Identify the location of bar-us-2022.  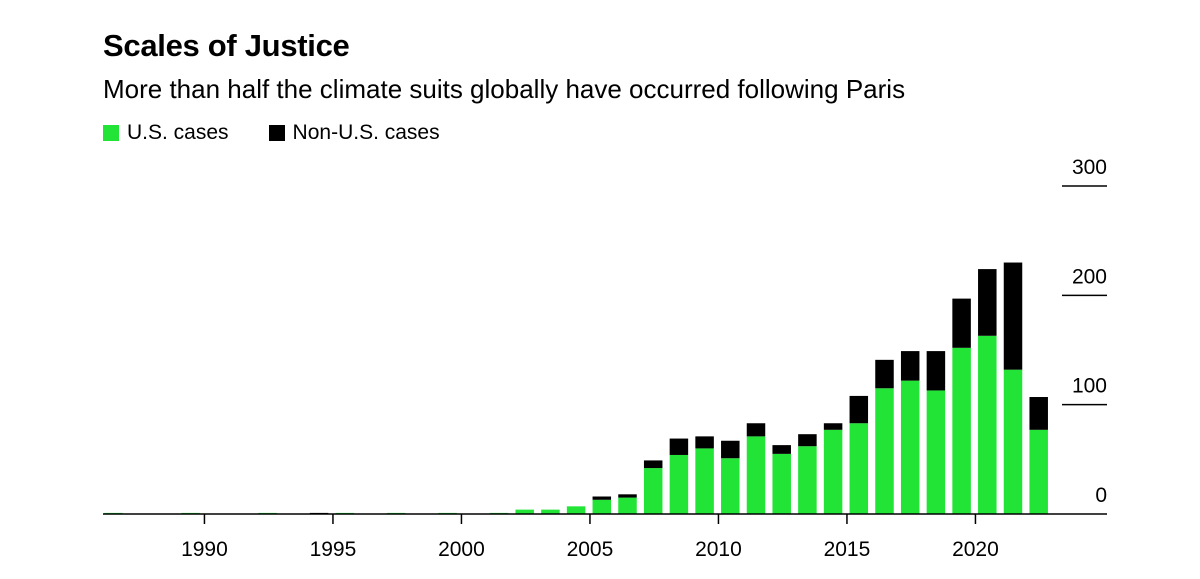
(1038, 471).